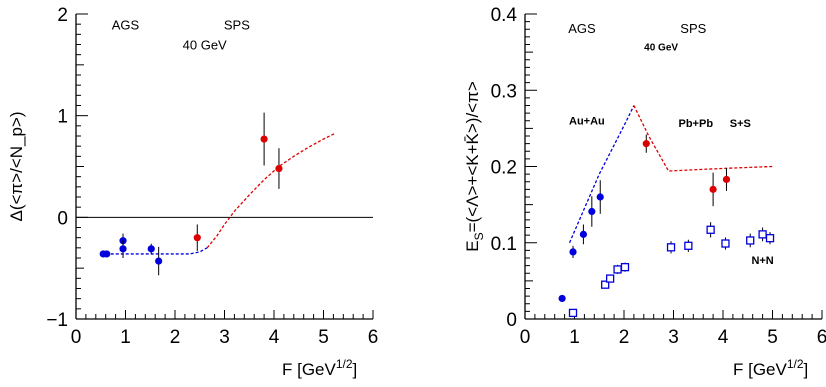 The image size is (826, 387). What do you see at coordinates (504, 15) in the screenshot?
I see `y-tick-label: 0.4` at bounding box center [504, 15].